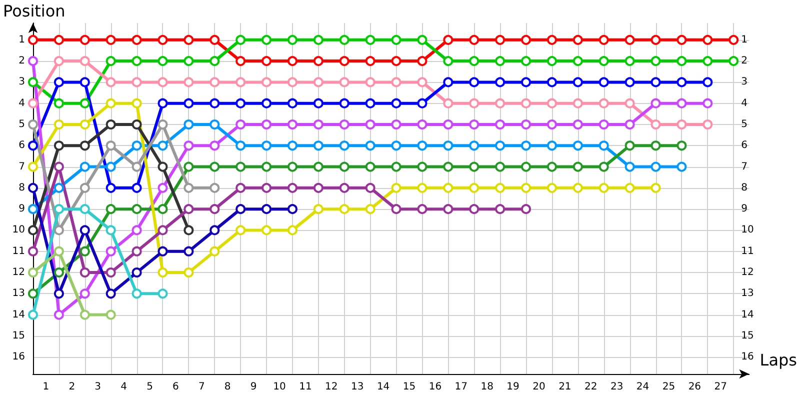 The height and width of the screenshot is (400, 800). Describe the element at coordinates (744, 40) in the screenshot. I see `y2-tick-label: 1` at that location.